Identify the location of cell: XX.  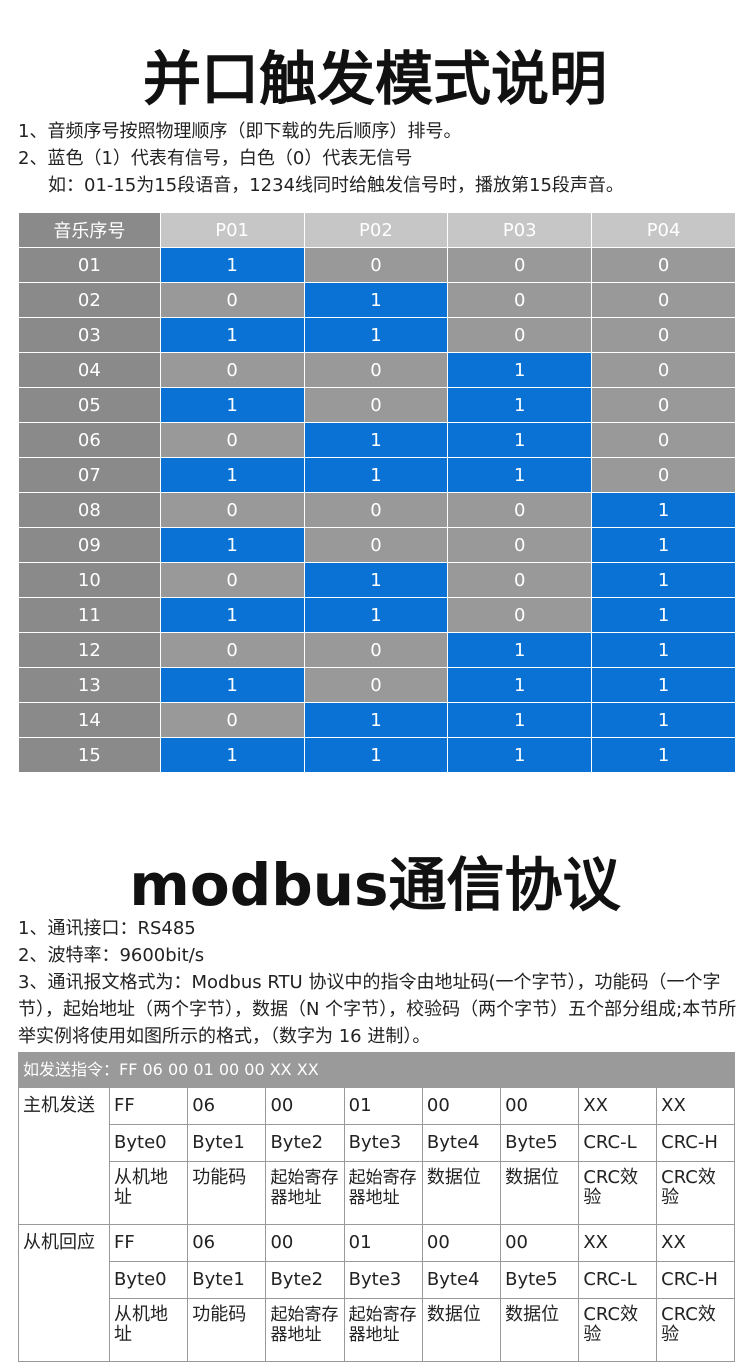
(618, 1243).